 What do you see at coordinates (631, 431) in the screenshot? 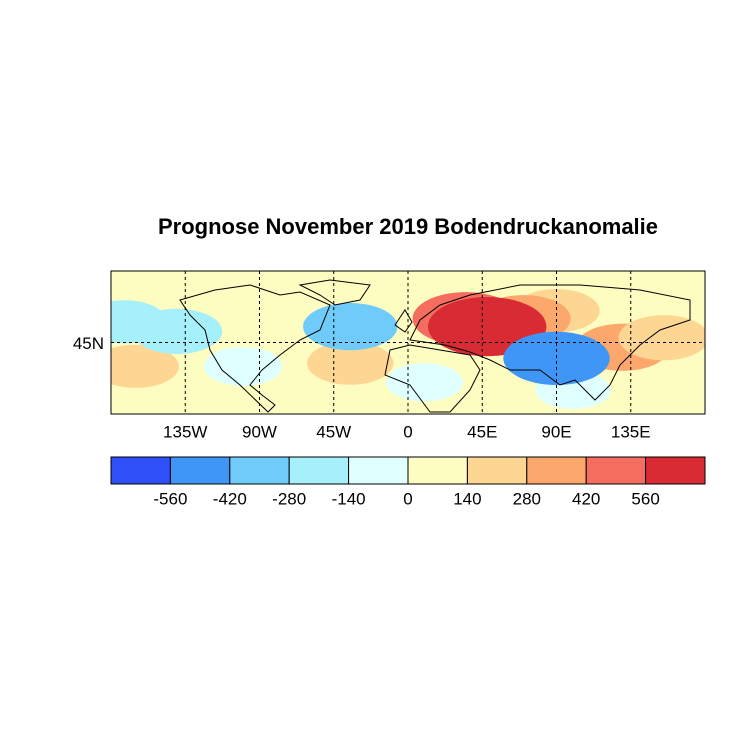
I see `x-tick-label: 135E` at bounding box center [631, 431].